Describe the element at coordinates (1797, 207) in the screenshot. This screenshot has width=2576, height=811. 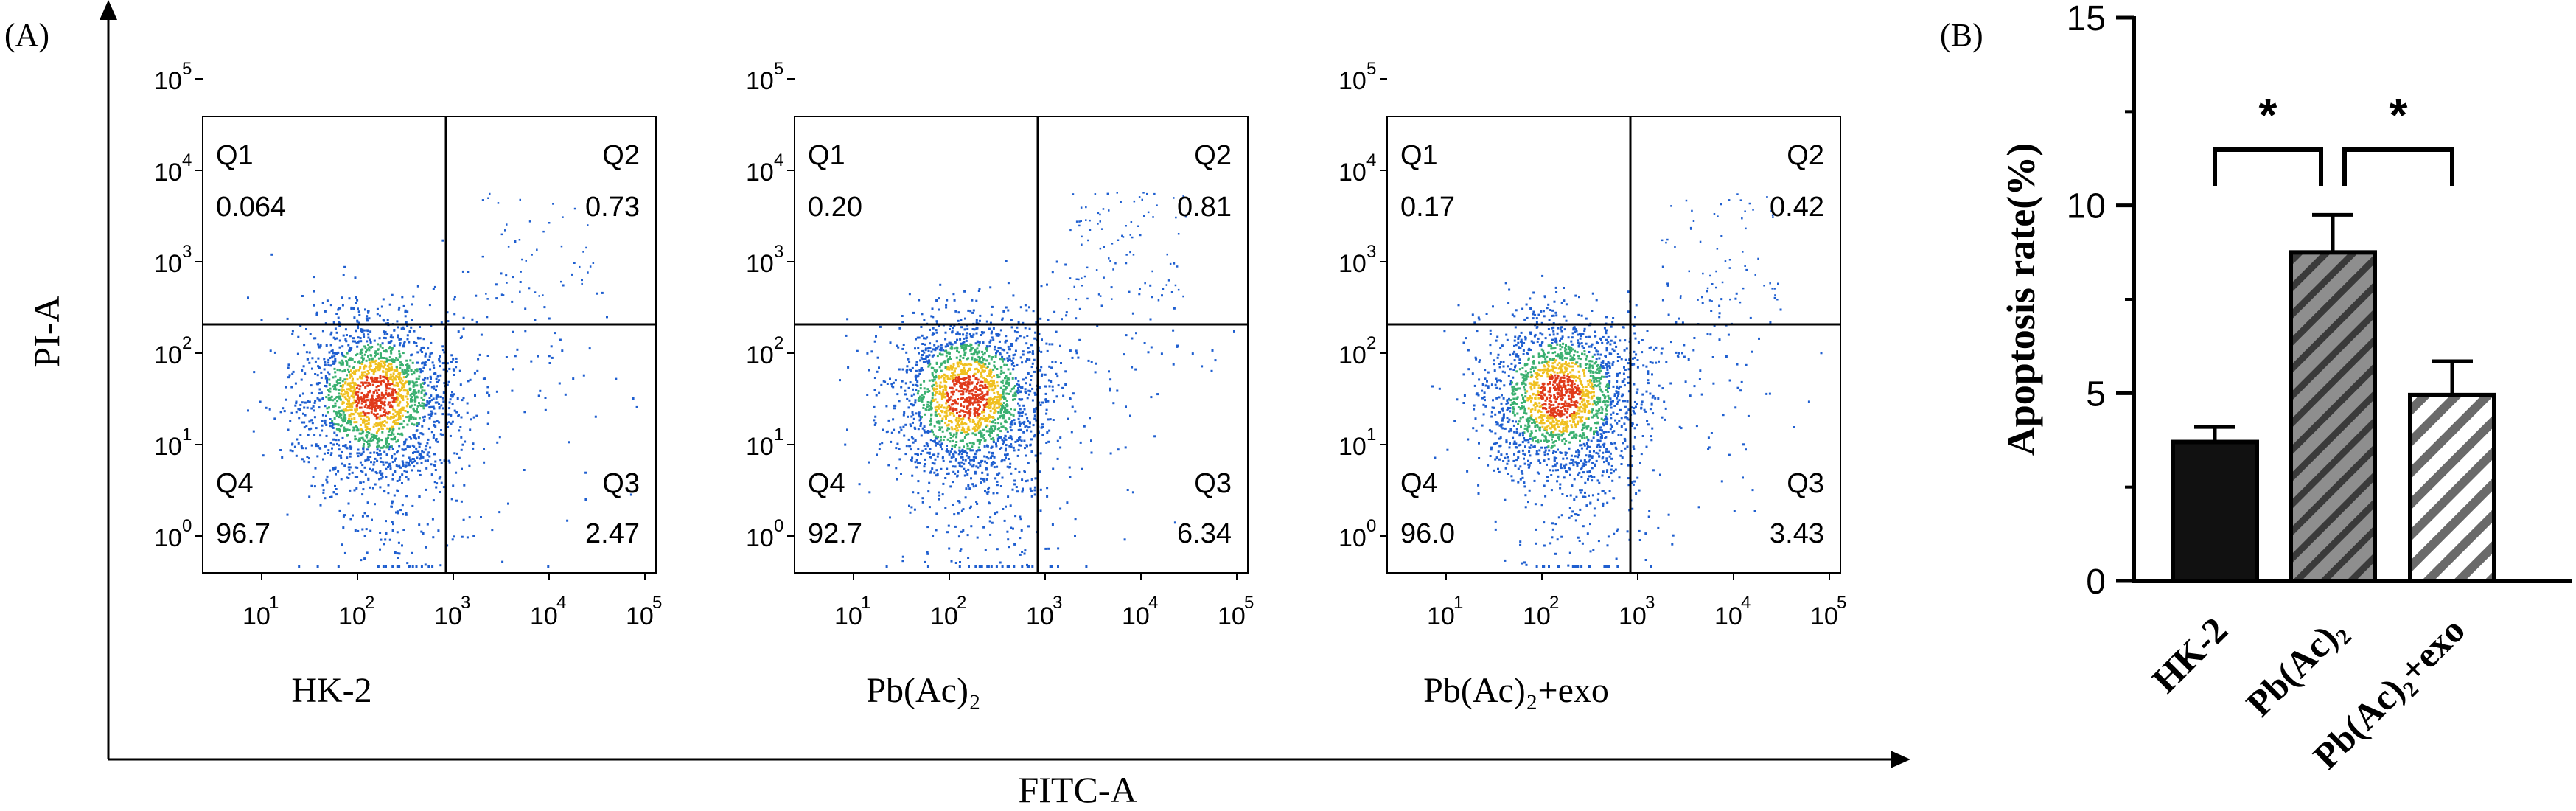
I see `quadrant-value-q2: 0.42` at that location.